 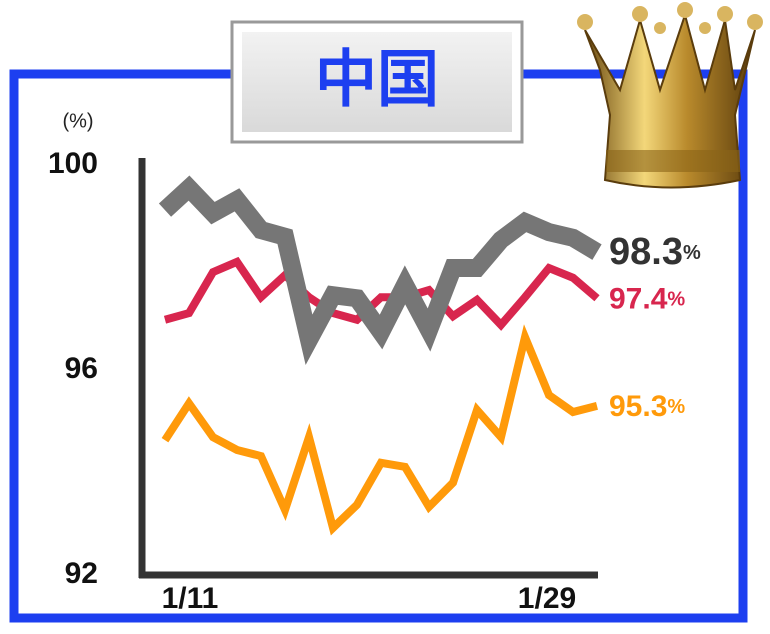 I want to click on y-tick-label: 100, so click(x=73, y=163).